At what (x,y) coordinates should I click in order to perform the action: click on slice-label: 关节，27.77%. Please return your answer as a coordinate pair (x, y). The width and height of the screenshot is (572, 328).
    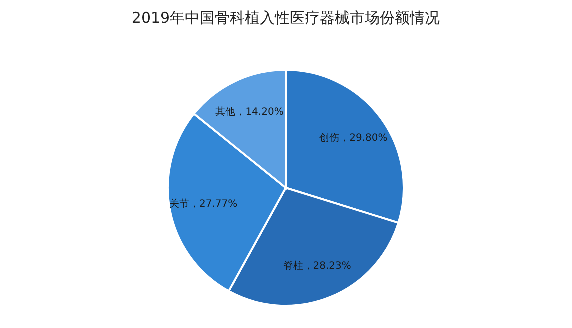
    Looking at the image, I should click on (204, 204).